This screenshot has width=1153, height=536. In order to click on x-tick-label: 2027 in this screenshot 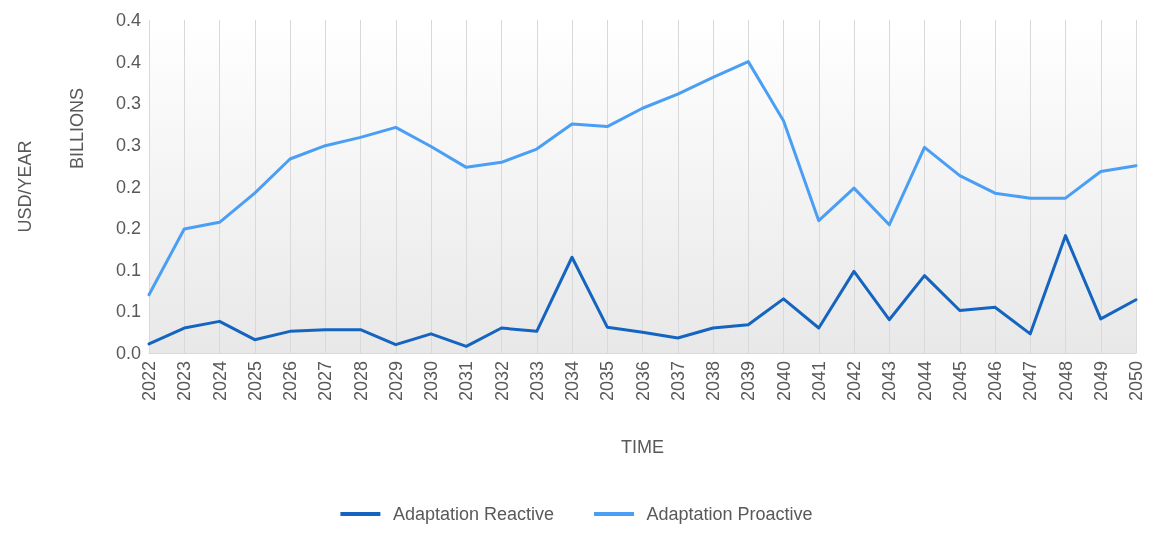, I will do `click(325, 381)`.